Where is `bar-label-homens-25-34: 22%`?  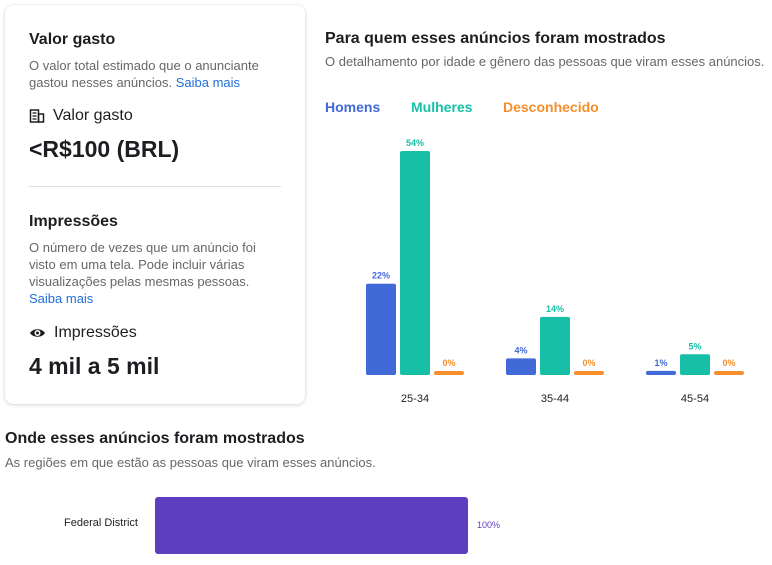
bar-label-homens-25-34: 22% is located at coordinates (381, 276).